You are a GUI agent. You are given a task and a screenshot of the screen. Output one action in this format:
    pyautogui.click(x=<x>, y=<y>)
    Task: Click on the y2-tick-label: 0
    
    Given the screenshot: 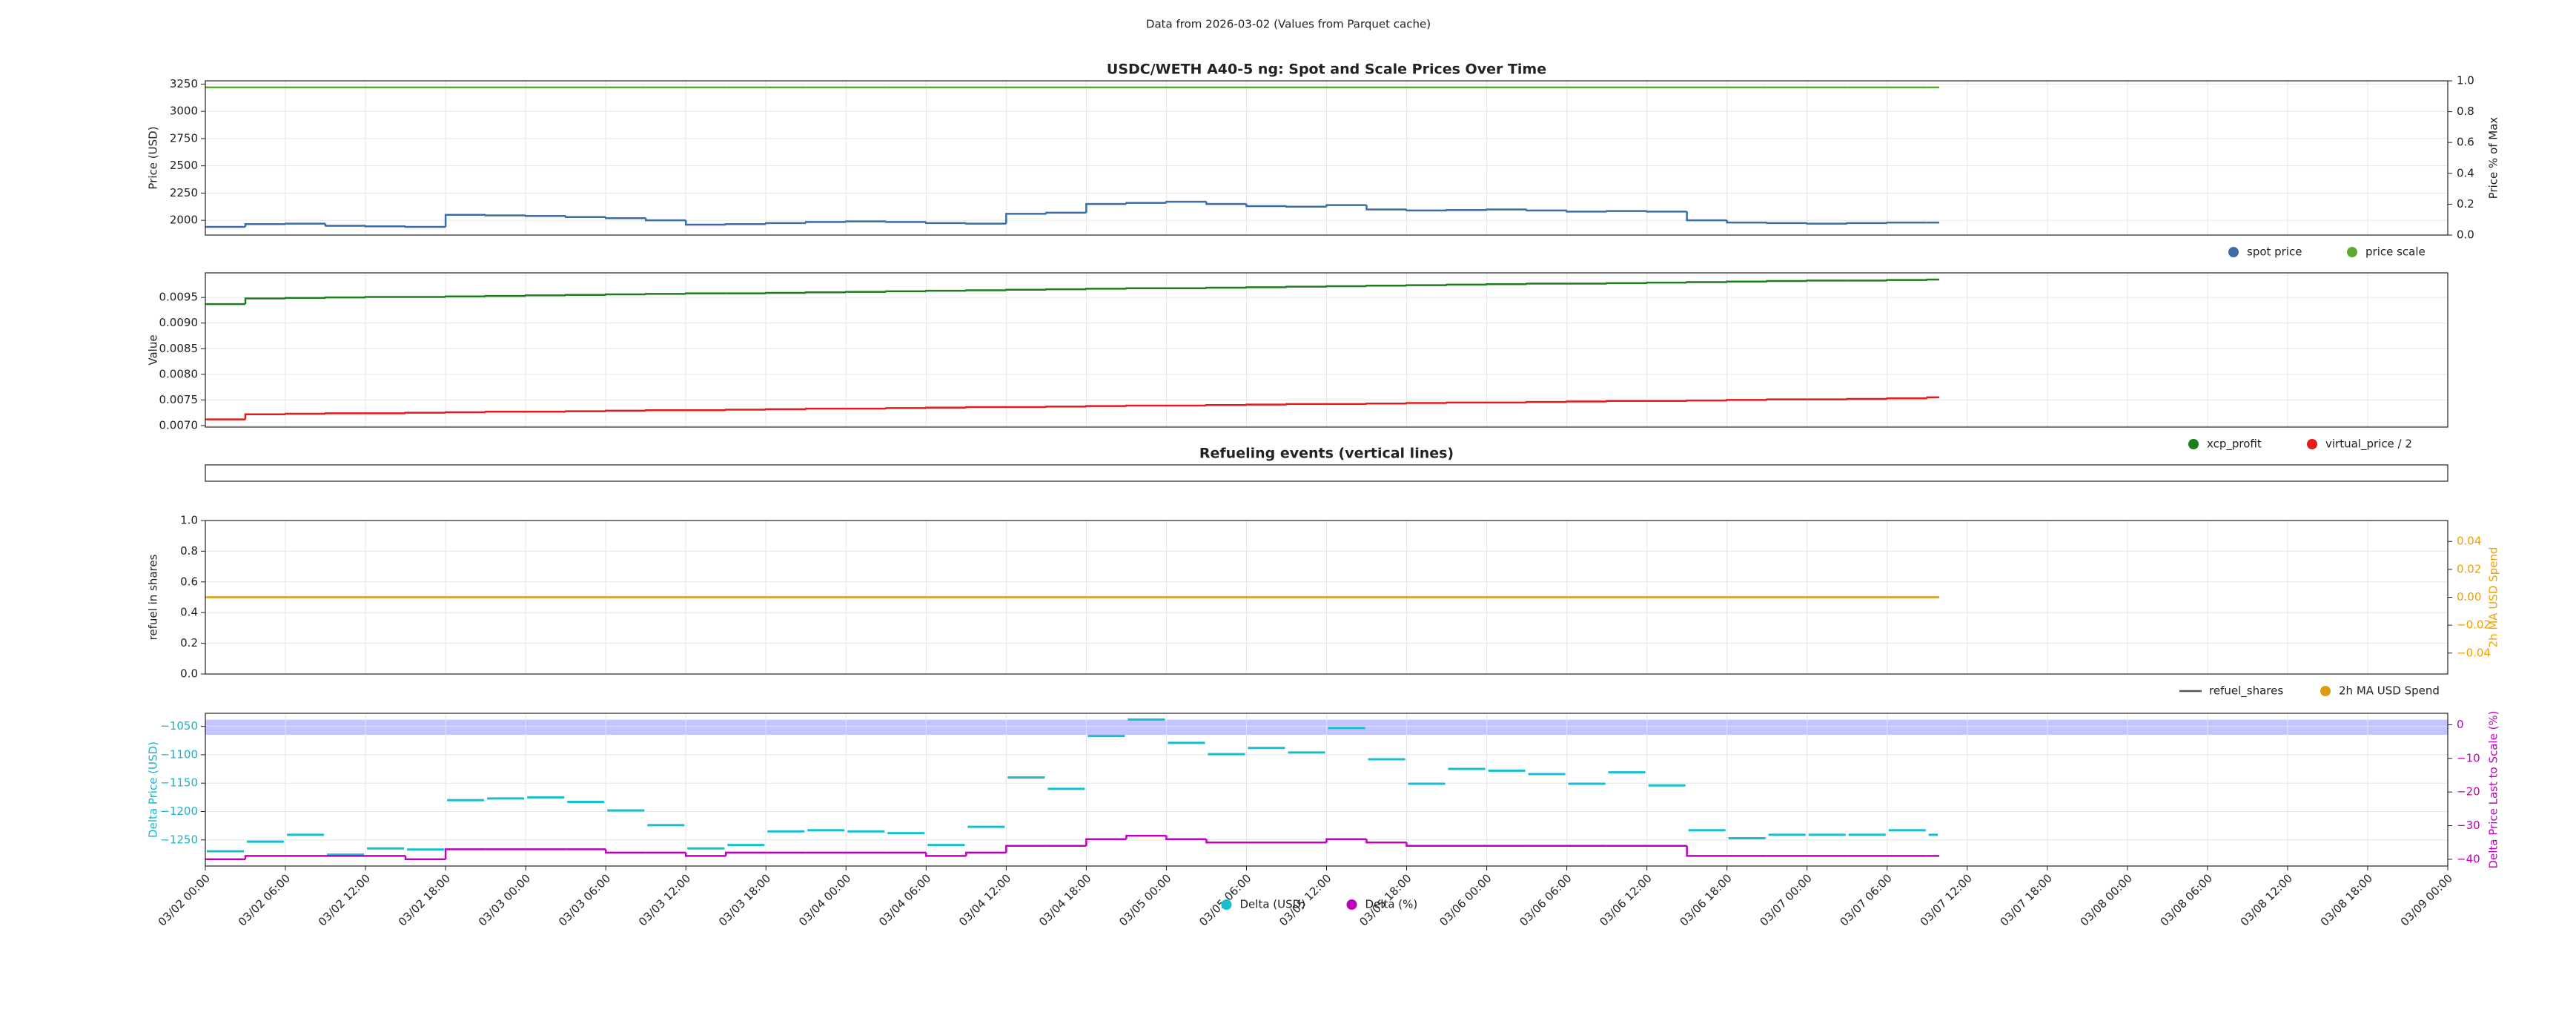 What is the action you would take?
    pyautogui.click(x=2460, y=724)
    